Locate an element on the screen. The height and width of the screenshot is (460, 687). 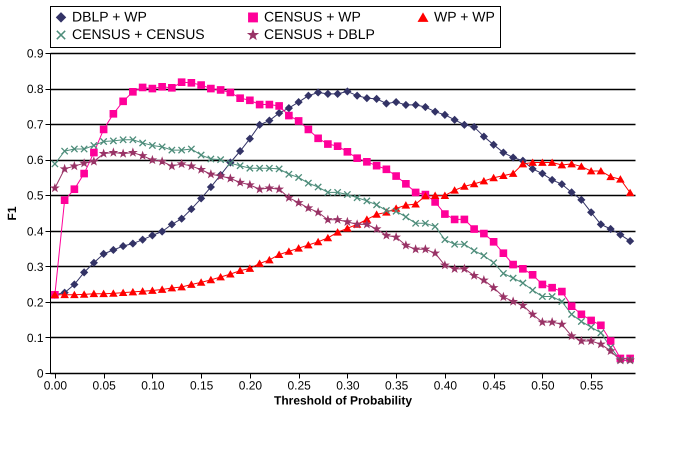
x-tick-label: 0.00 is located at coordinates (56, 385).